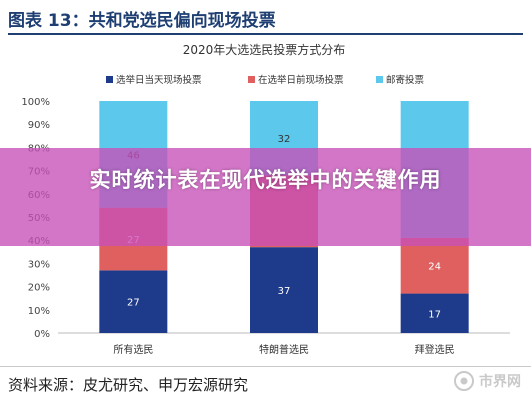  Describe the element at coordinates (301, 80) in the screenshot. I see `legend-label: 在选举日前现场投票` at that location.